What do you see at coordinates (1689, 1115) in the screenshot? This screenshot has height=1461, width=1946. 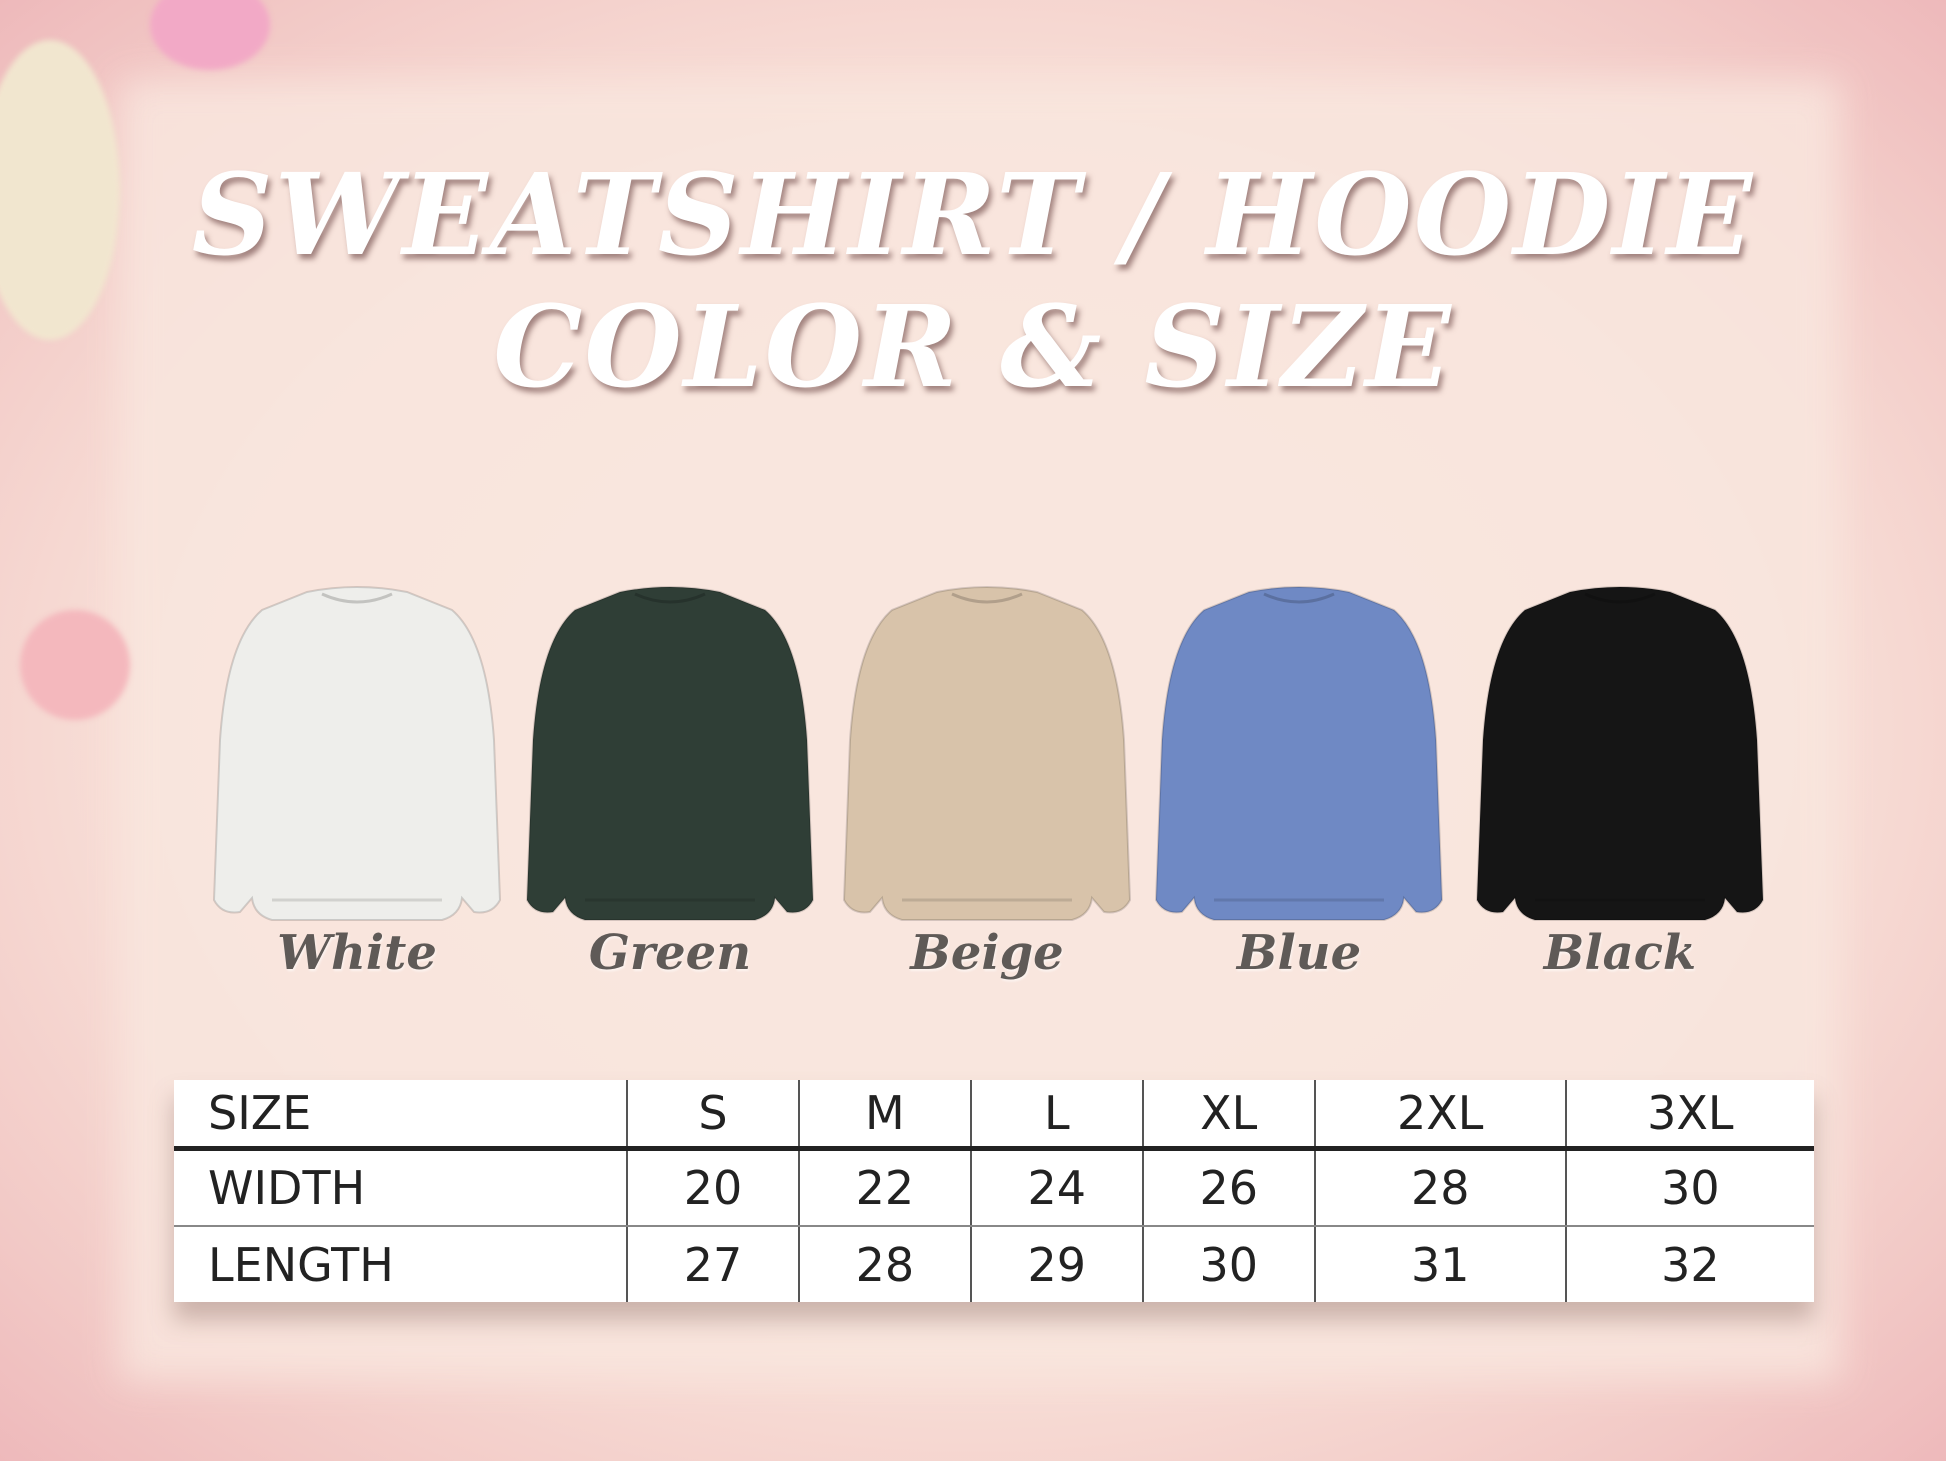 I see `header-cell: 3XL` at bounding box center [1689, 1115].